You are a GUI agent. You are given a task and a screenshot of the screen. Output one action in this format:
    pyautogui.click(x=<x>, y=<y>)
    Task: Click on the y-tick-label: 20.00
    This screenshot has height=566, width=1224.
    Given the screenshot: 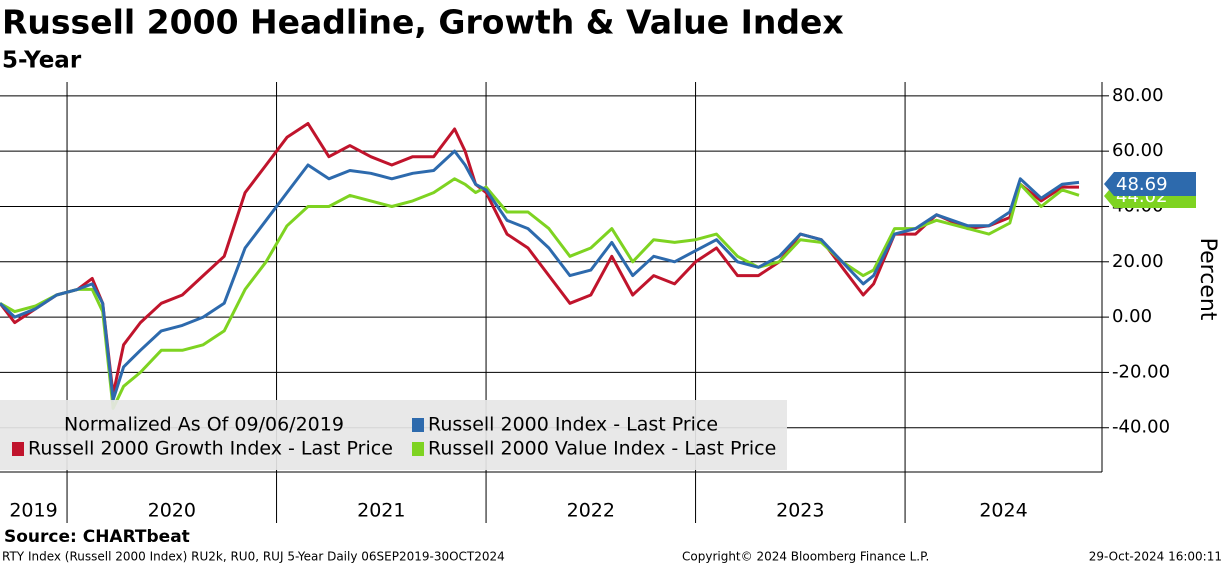 What is the action you would take?
    pyautogui.click(x=1138, y=261)
    